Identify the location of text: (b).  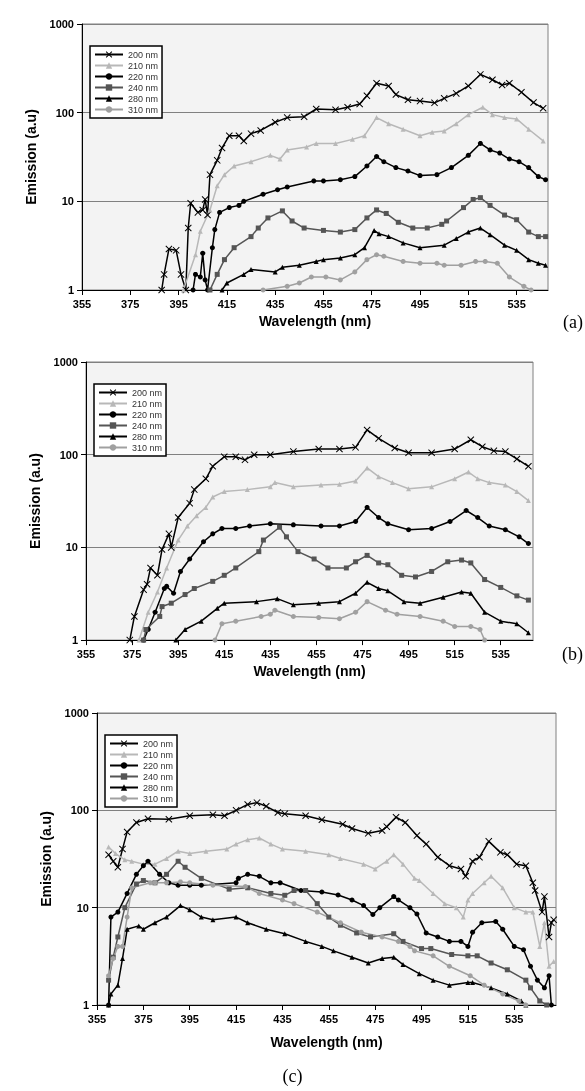
(573, 654).